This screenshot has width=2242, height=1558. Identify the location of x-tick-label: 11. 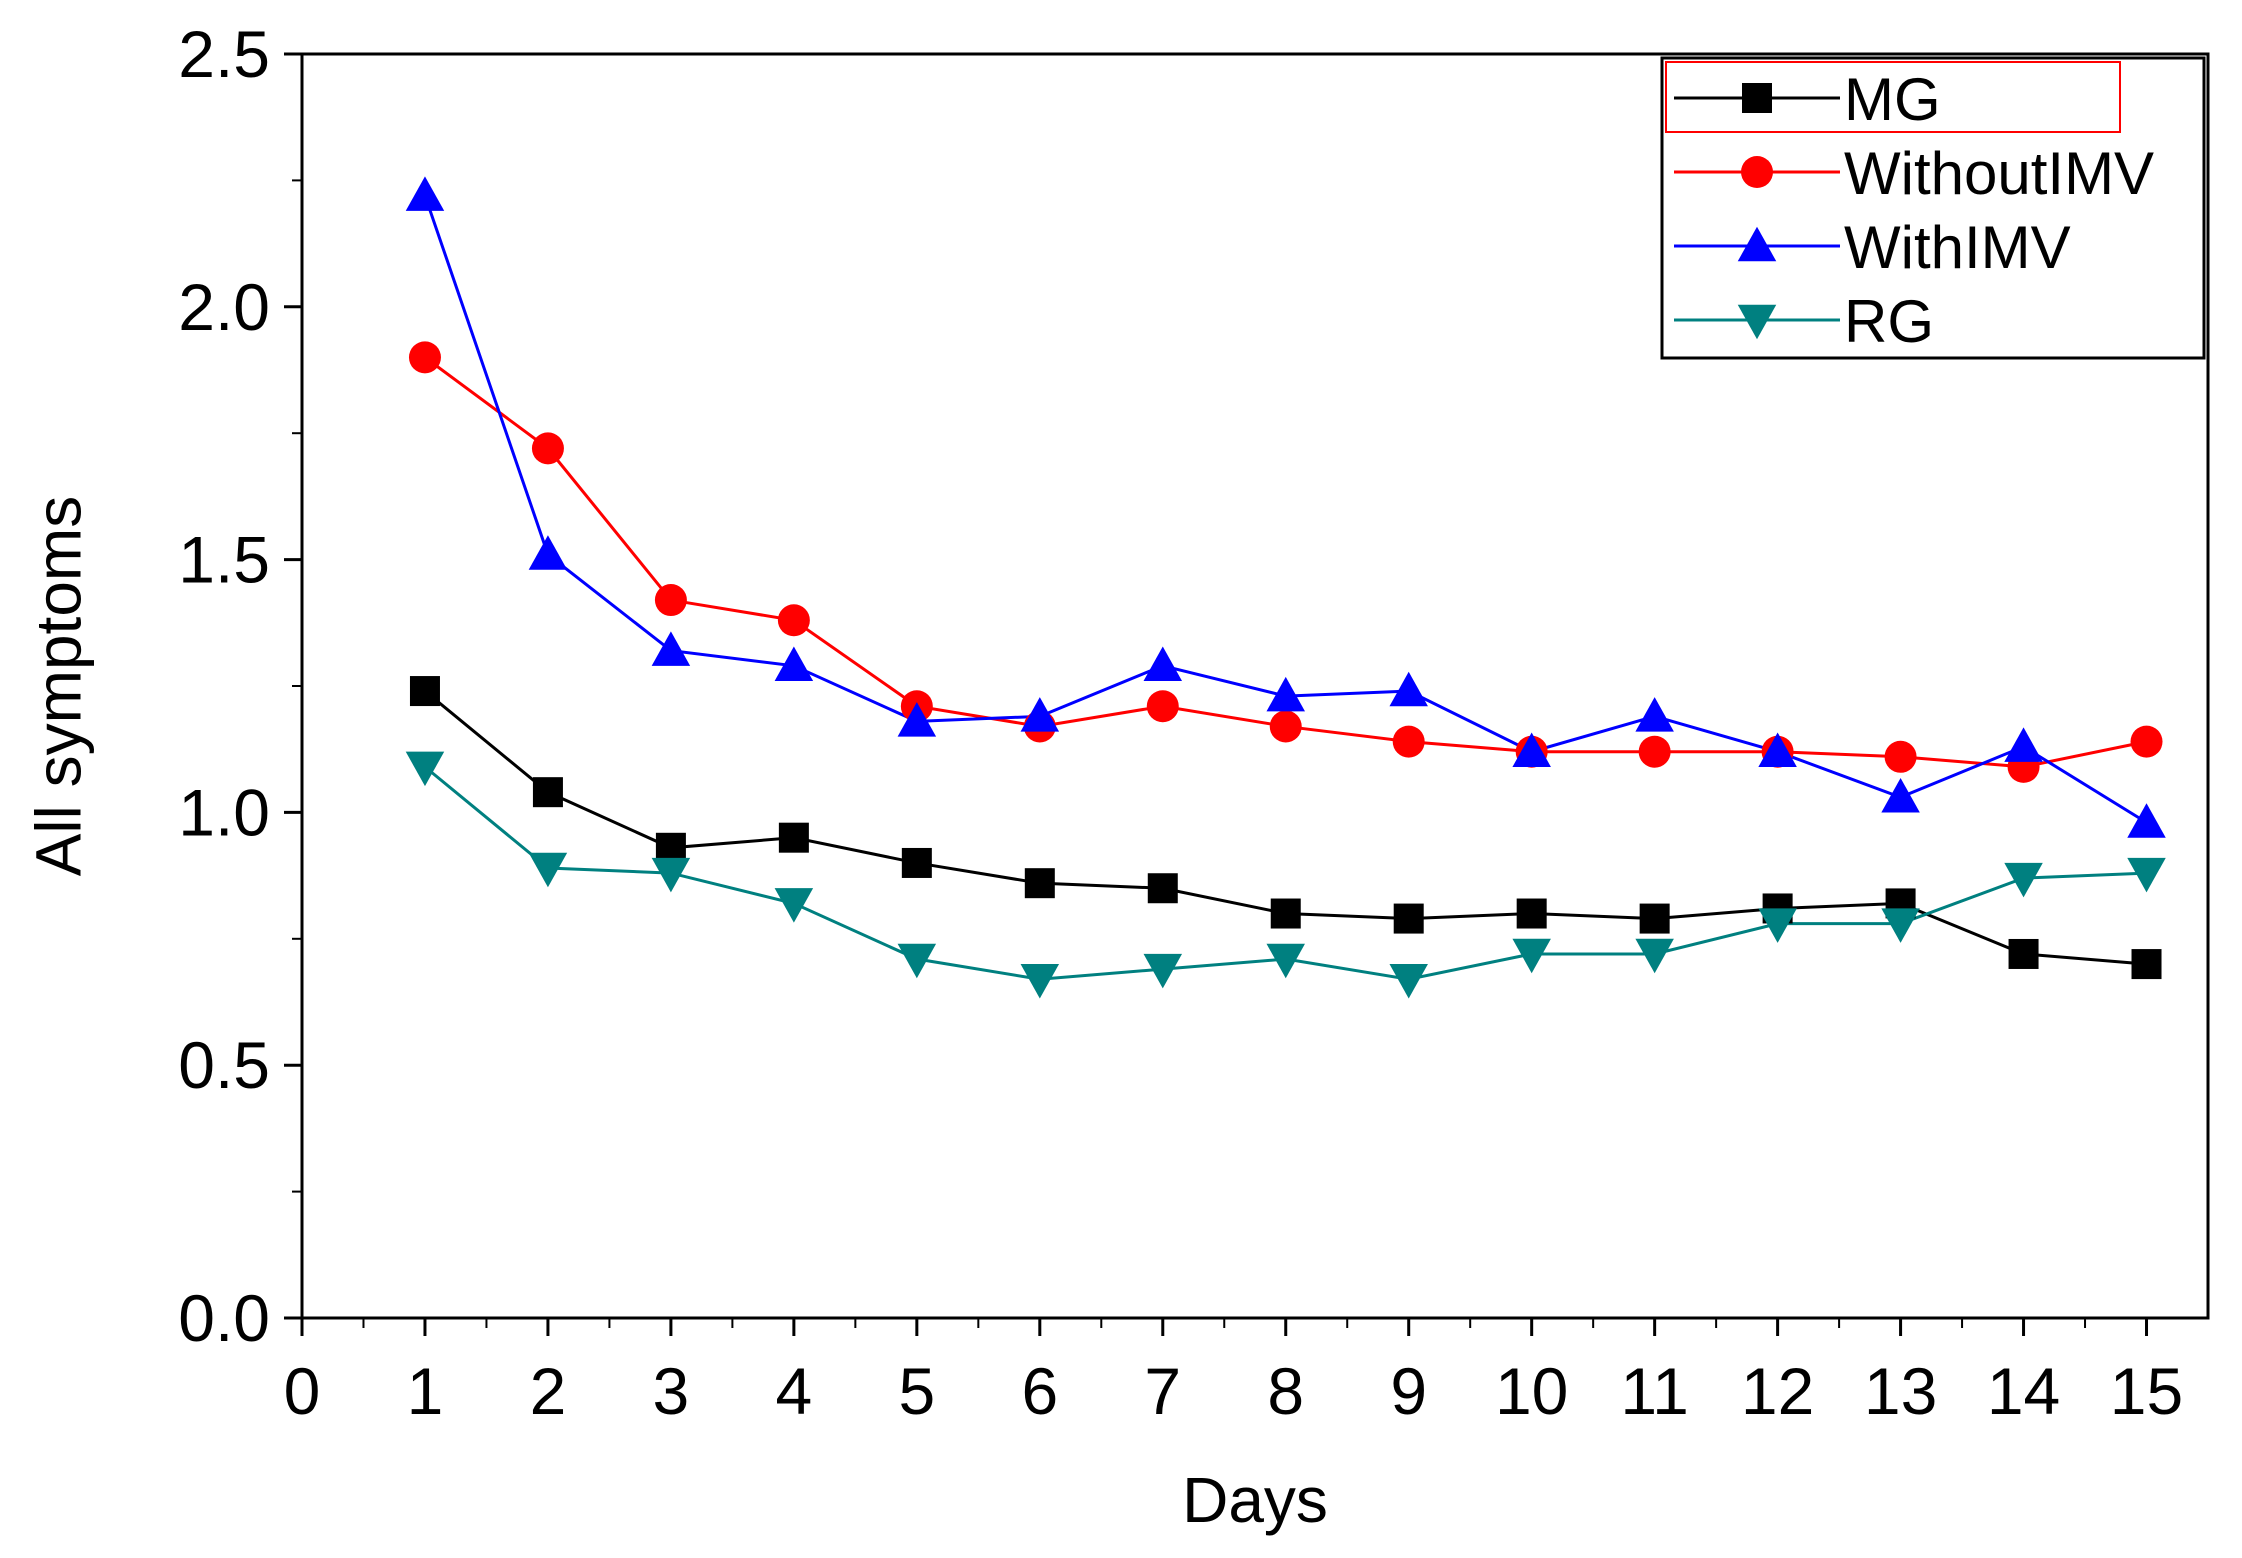
(1654, 1391).